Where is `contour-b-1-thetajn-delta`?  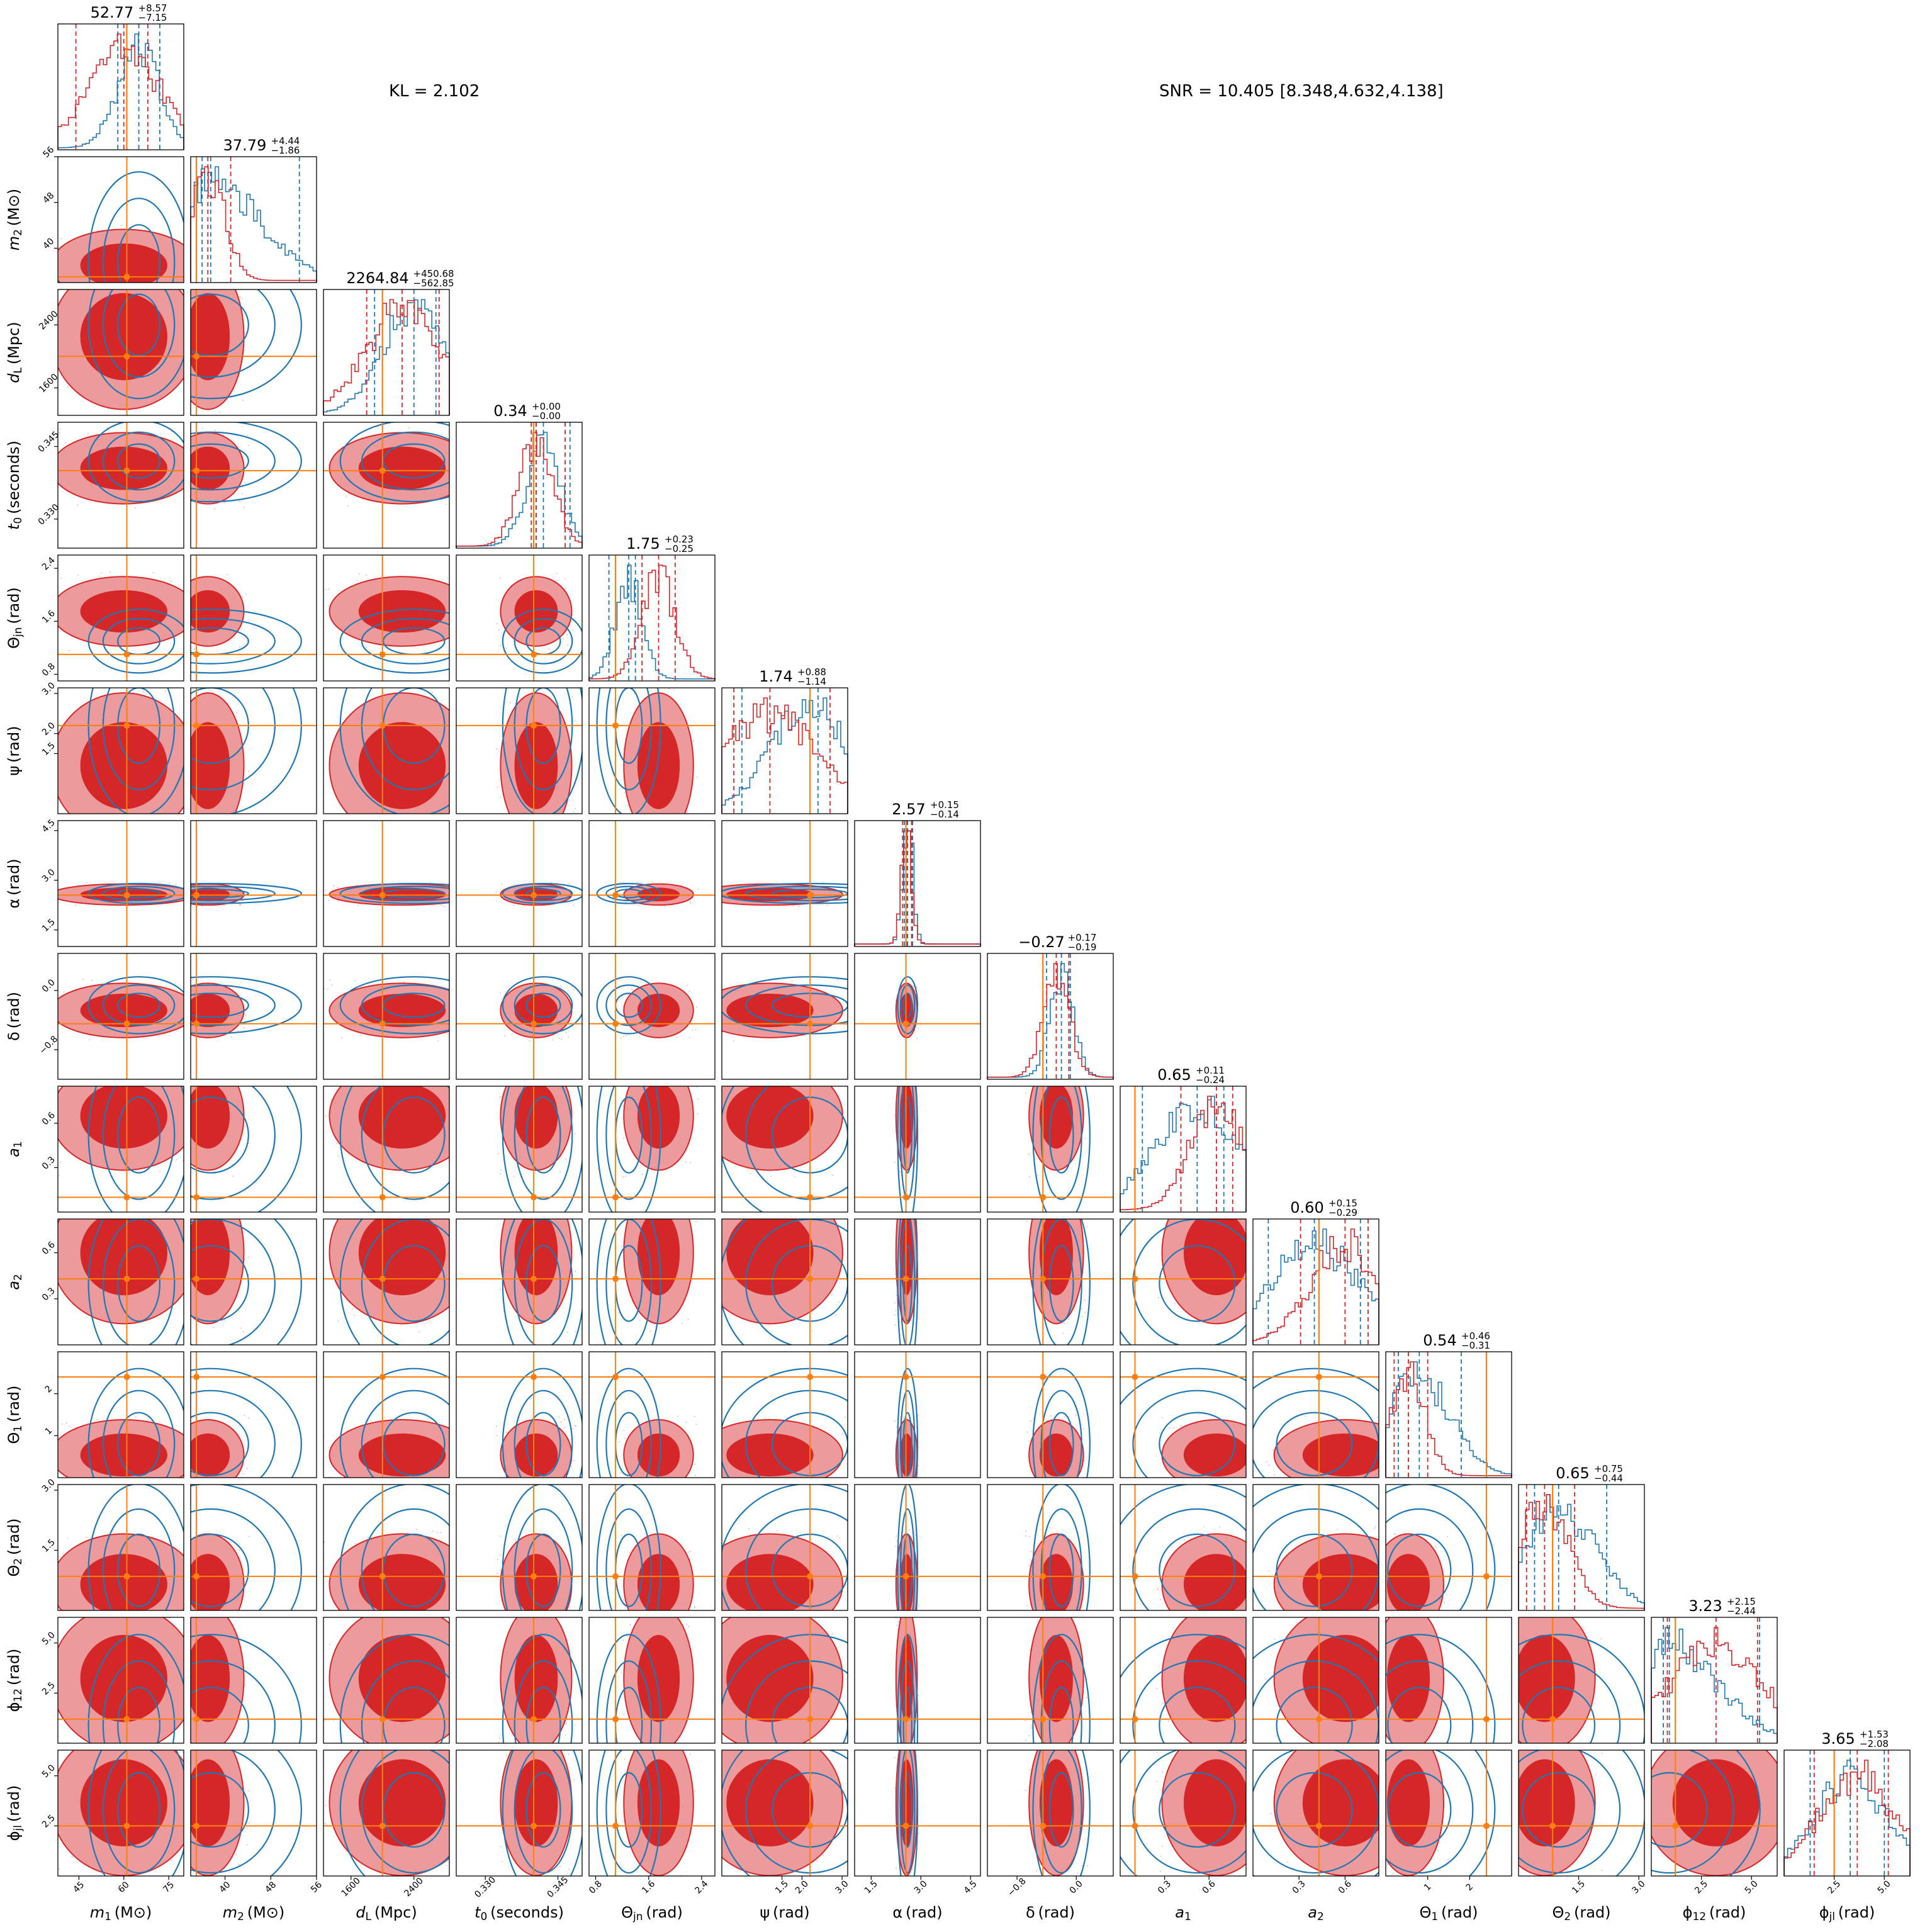
contour-b-1-thetajn-delta is located at coordinates (629, 1005).